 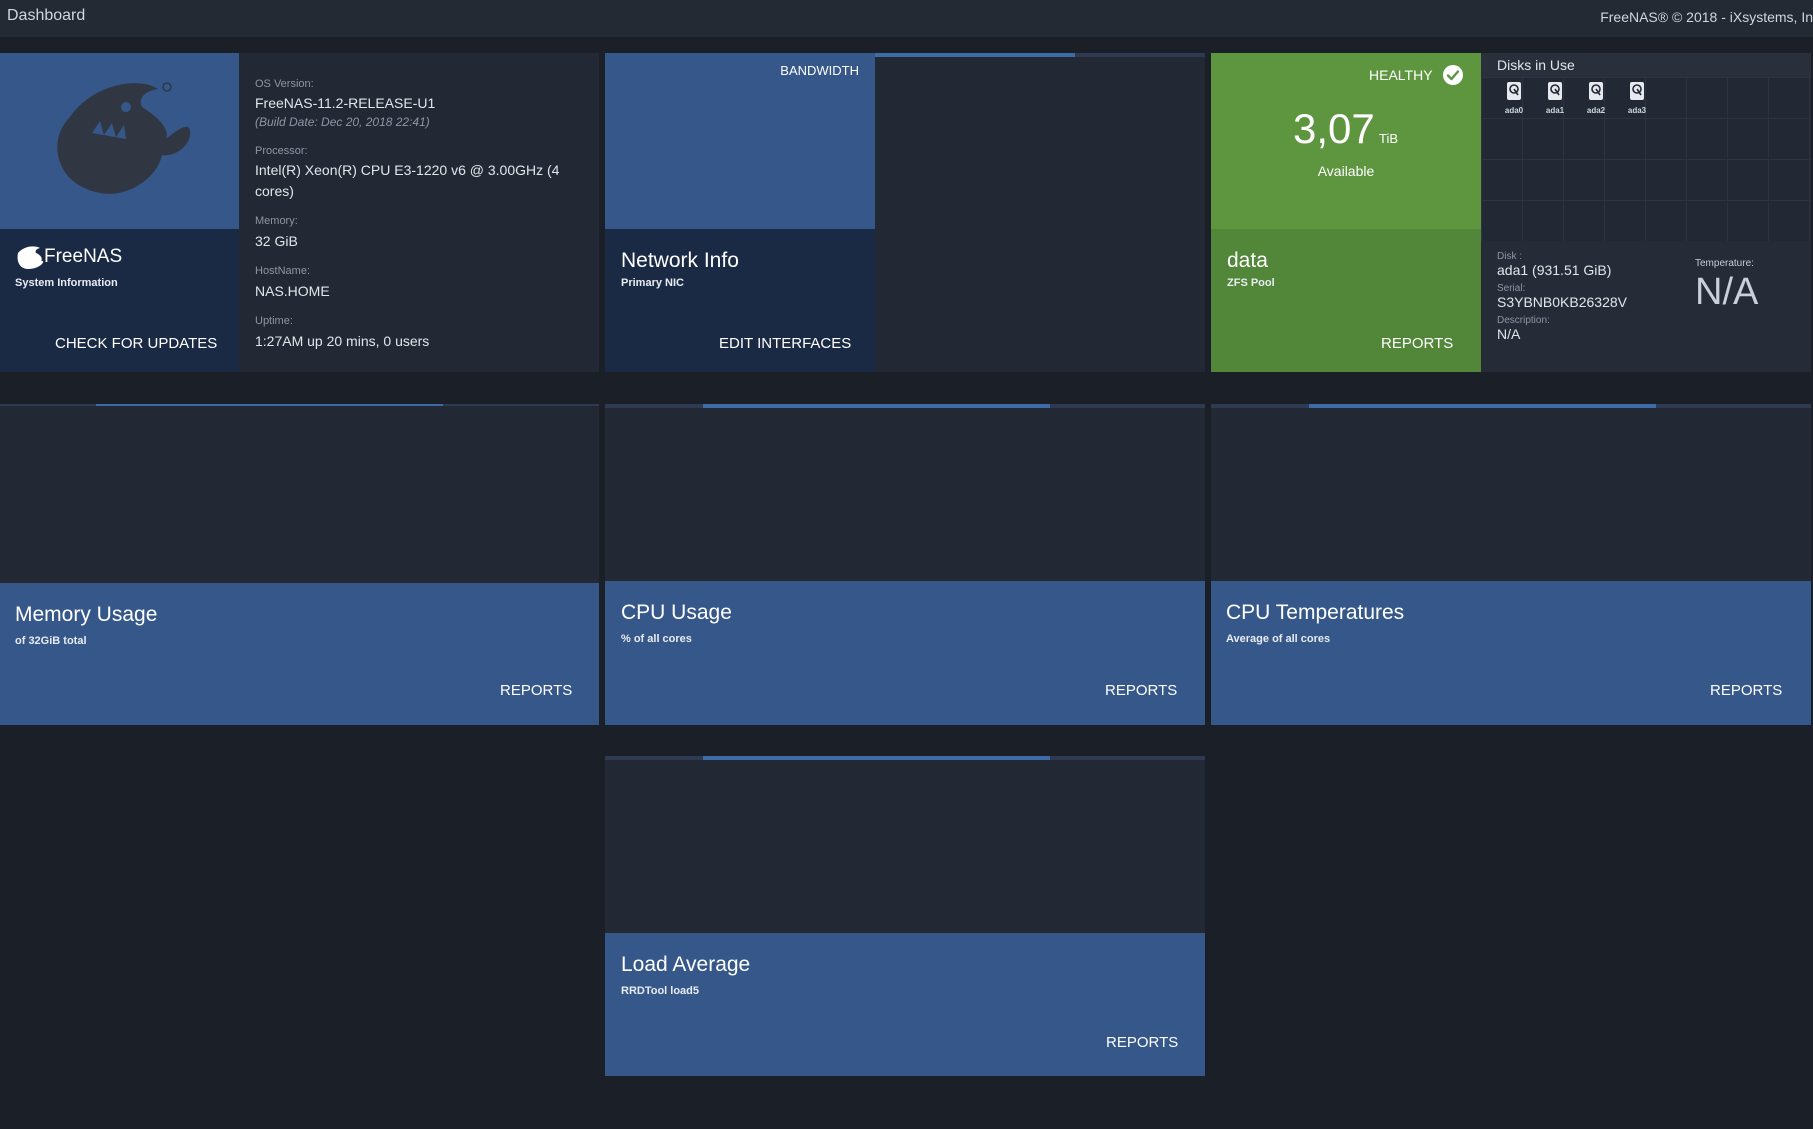 What do you see at coordinates (1417, 343) in the screenshot?
I see `pool-reports-button: REPORTS` at bounding box center [1417, 343].